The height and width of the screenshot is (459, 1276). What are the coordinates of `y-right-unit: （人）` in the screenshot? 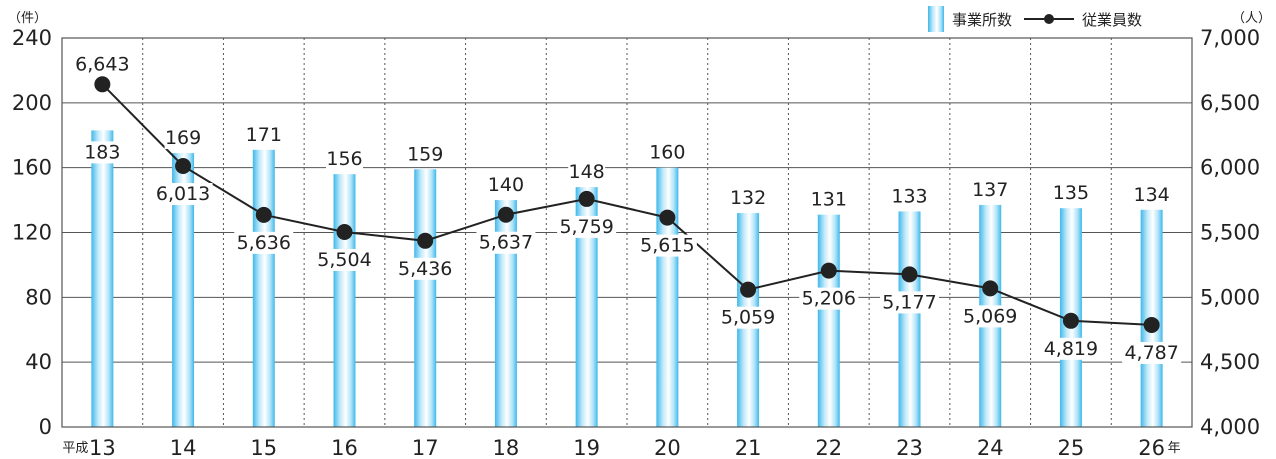 It's located at (1251, 18).